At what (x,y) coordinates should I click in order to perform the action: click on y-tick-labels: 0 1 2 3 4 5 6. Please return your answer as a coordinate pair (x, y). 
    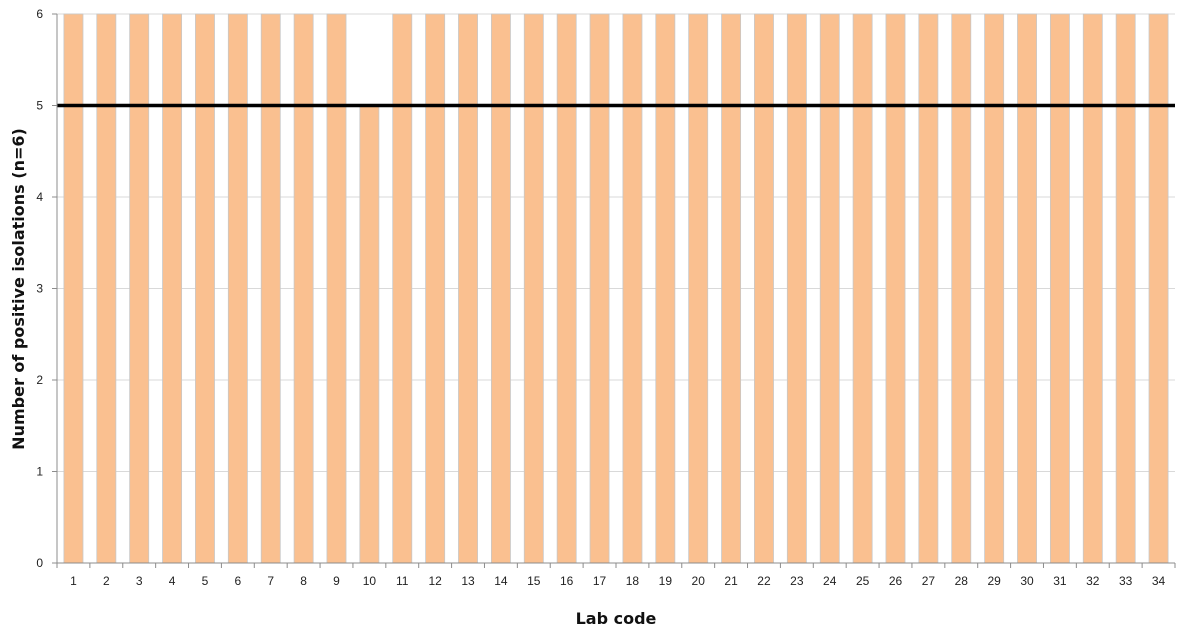
    Looking at the image, I should click on (39, 288).